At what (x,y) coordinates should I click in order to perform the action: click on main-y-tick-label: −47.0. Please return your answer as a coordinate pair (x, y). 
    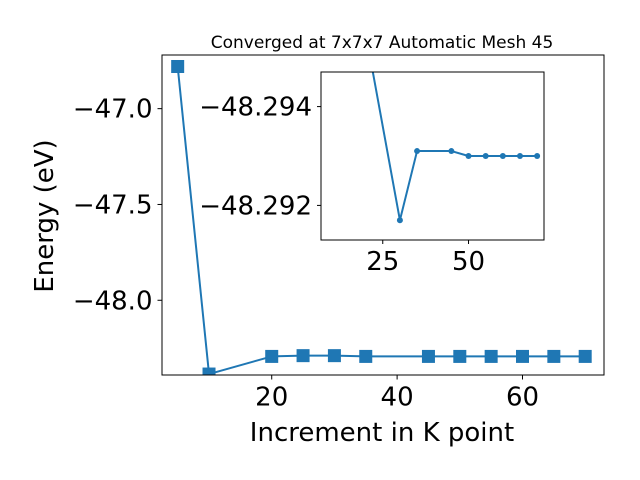
    Looking at the image, I should click on (113, 110).